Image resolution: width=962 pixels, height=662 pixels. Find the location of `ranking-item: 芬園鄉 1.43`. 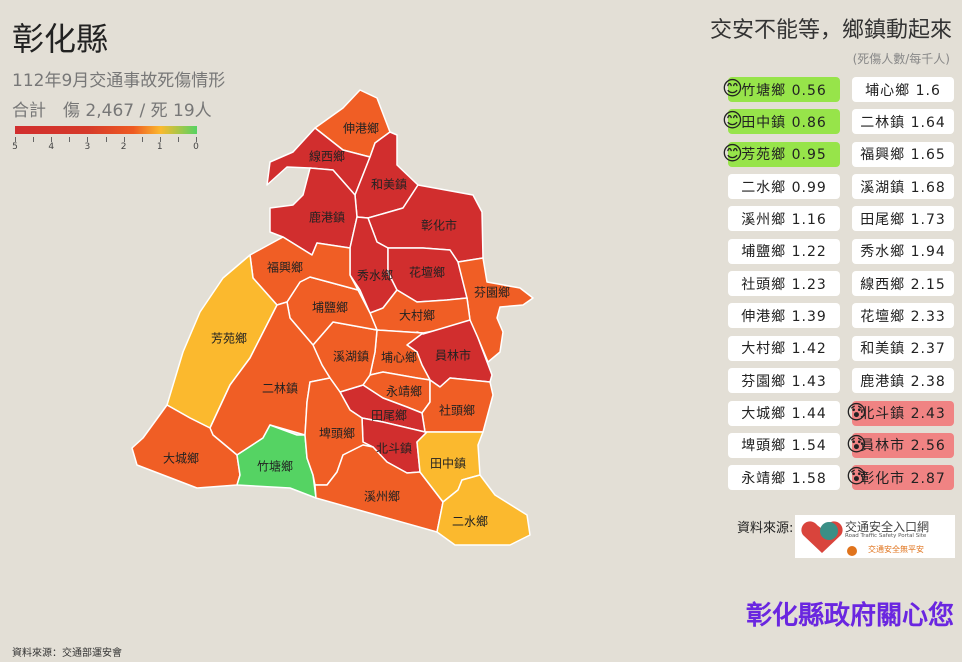

ranking-item: 芬園鄉 1.43 is located at coordinates (784, 381).